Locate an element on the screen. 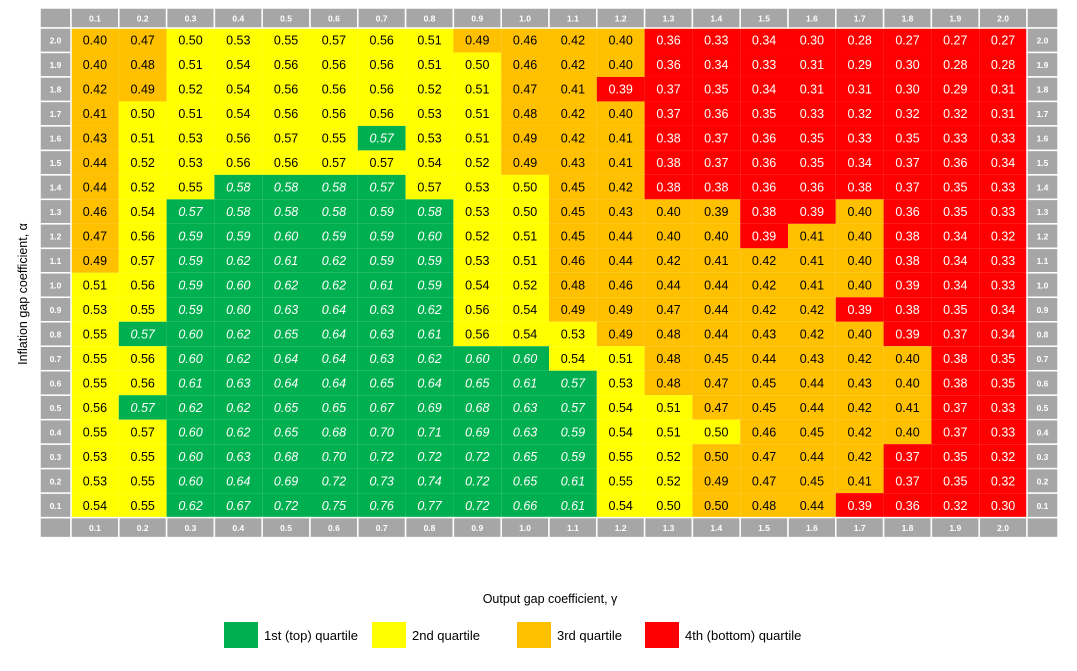 Image resolution: width=1077 pixels, height=671 pixels. x-tick-label-bottom: 0.3 is located at coordinates (191, 528).